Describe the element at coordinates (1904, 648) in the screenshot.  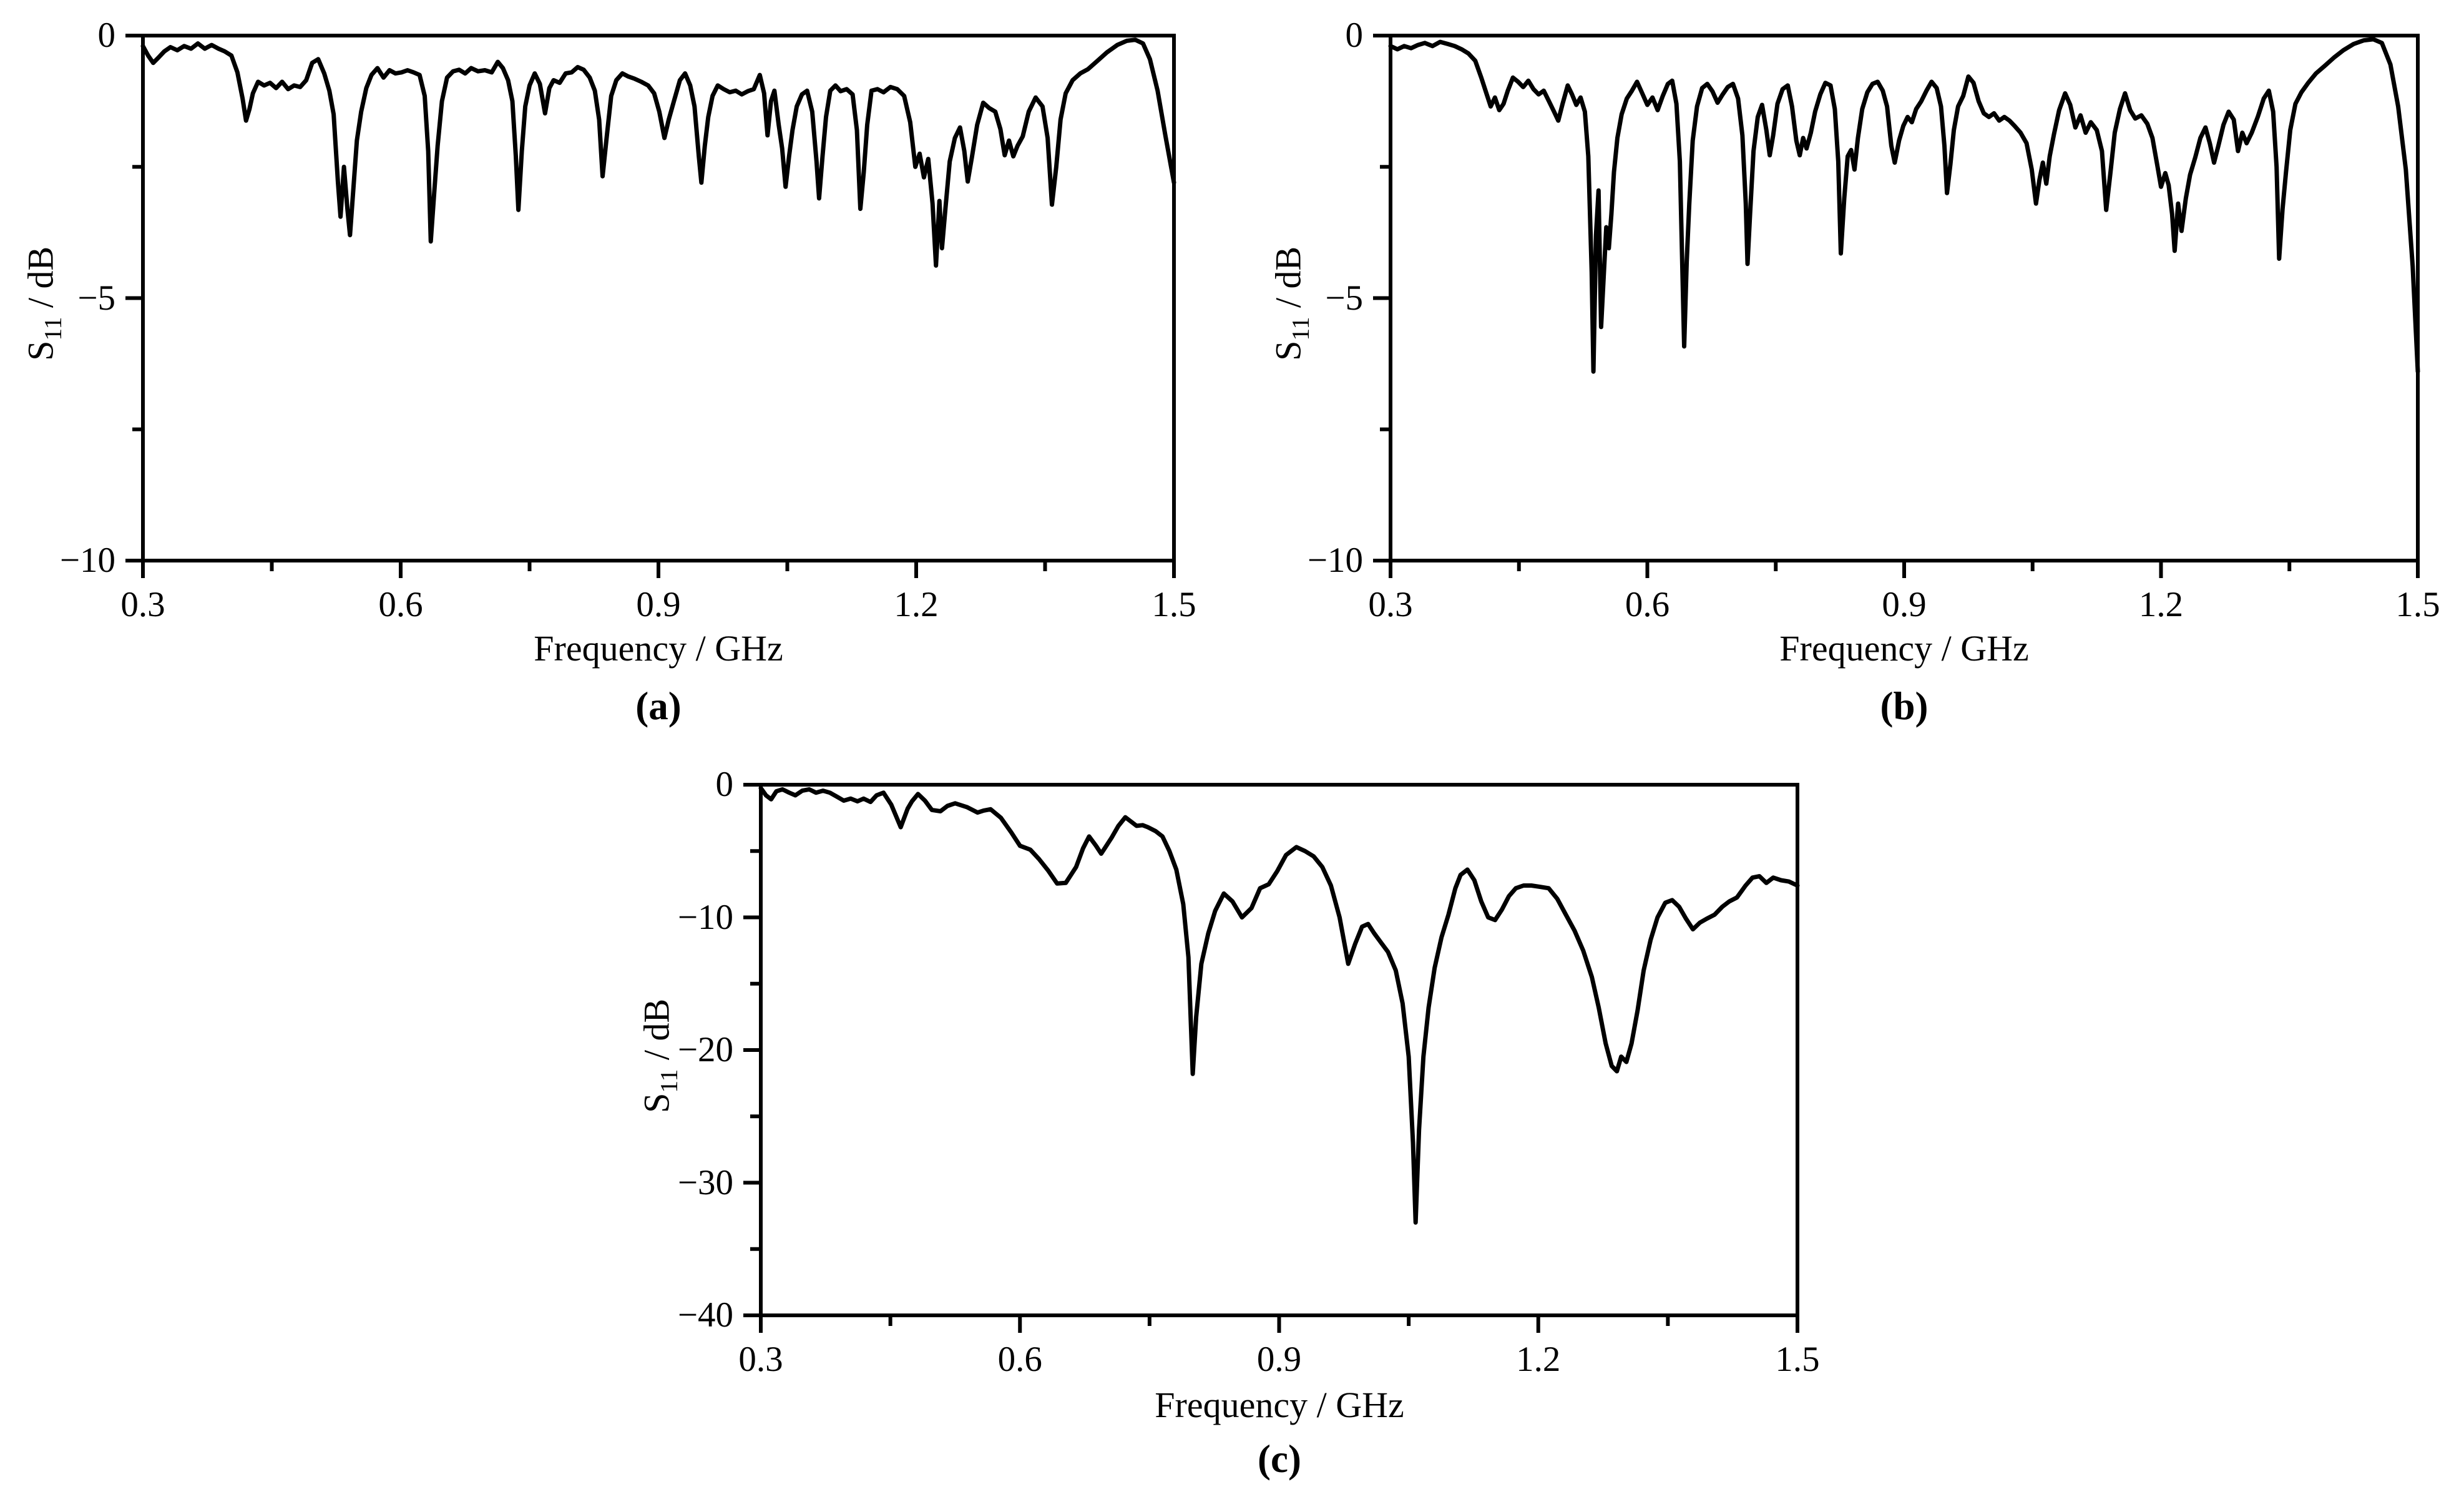
I see `x-axis-title-b: Frequency / GHz` at that location.